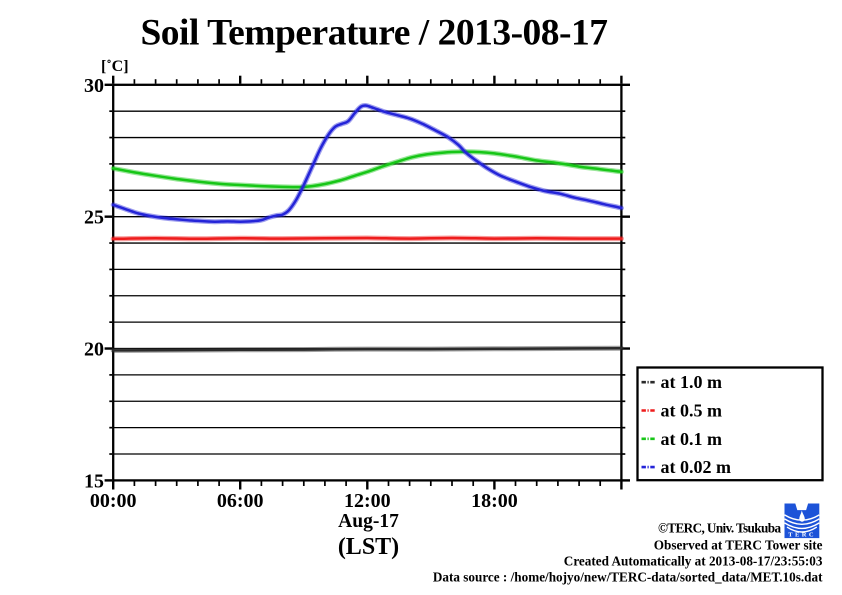 The width and height of the screenshot is (842, 595). Describe the element at coordinates (692, 382) in the screenshot. I see `svg-text: at 1.0 m` at that location.